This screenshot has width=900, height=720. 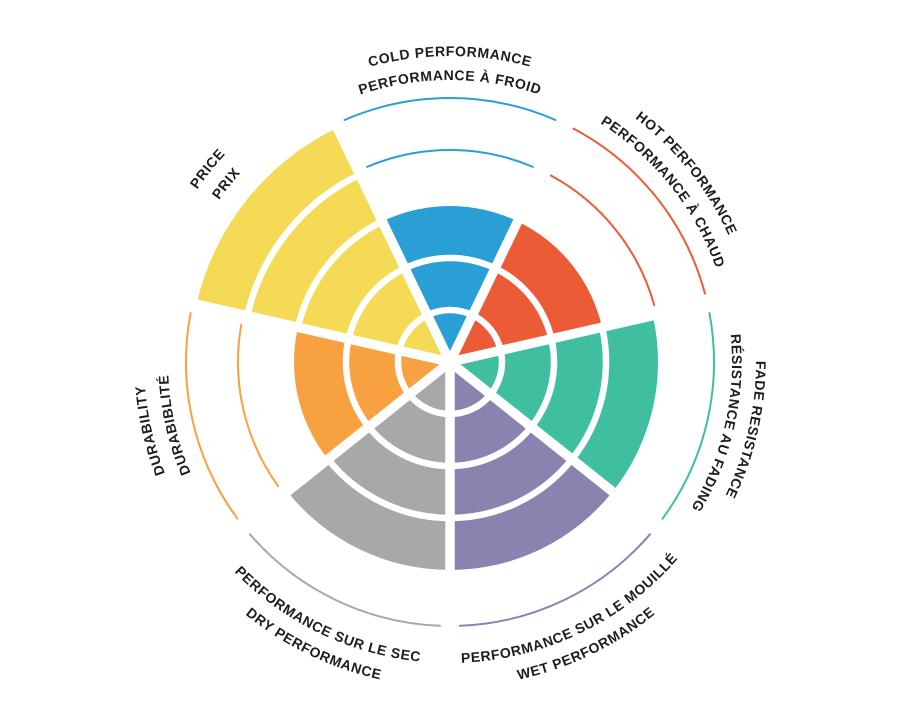 I want to click on wet-performance-level-arc, so click(x=555, y=580).